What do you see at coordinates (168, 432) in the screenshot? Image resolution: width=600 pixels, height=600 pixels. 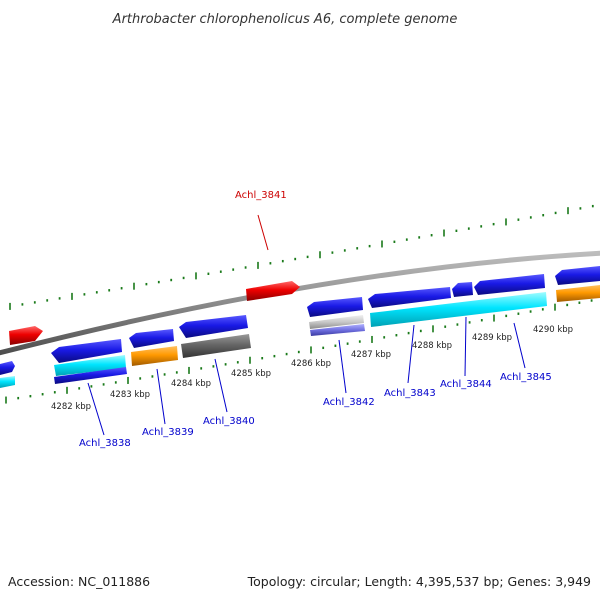 I see `gene-label-achl-3839: Achl_3839` at bounding box center [168, 432].